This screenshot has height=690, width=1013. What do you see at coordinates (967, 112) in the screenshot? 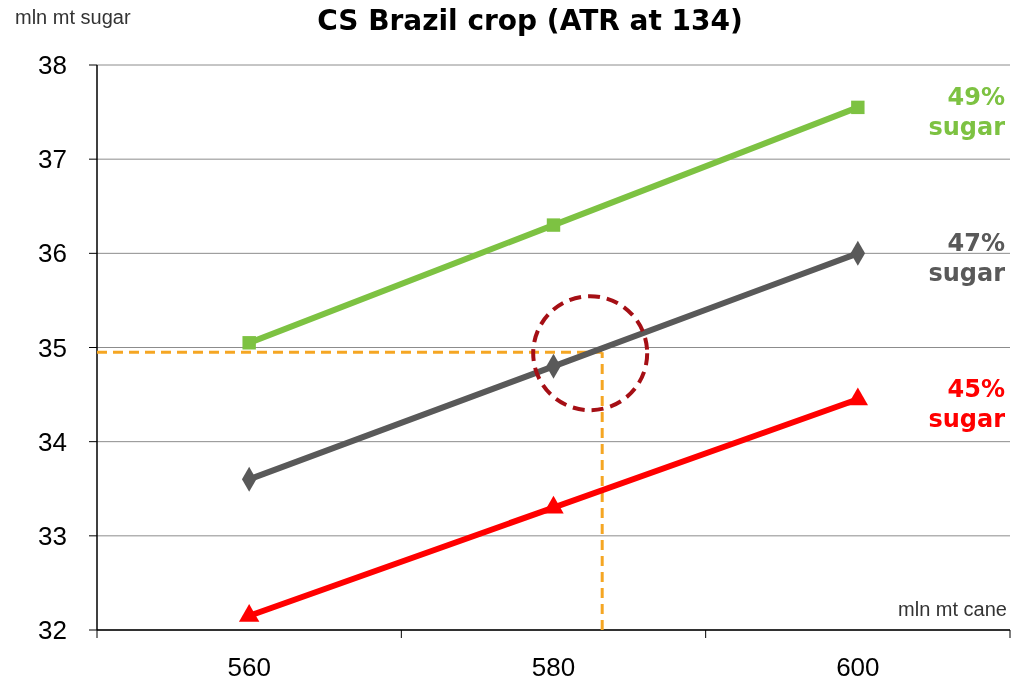
I see `text: 49% sugar` at bounding box center [967, 112].